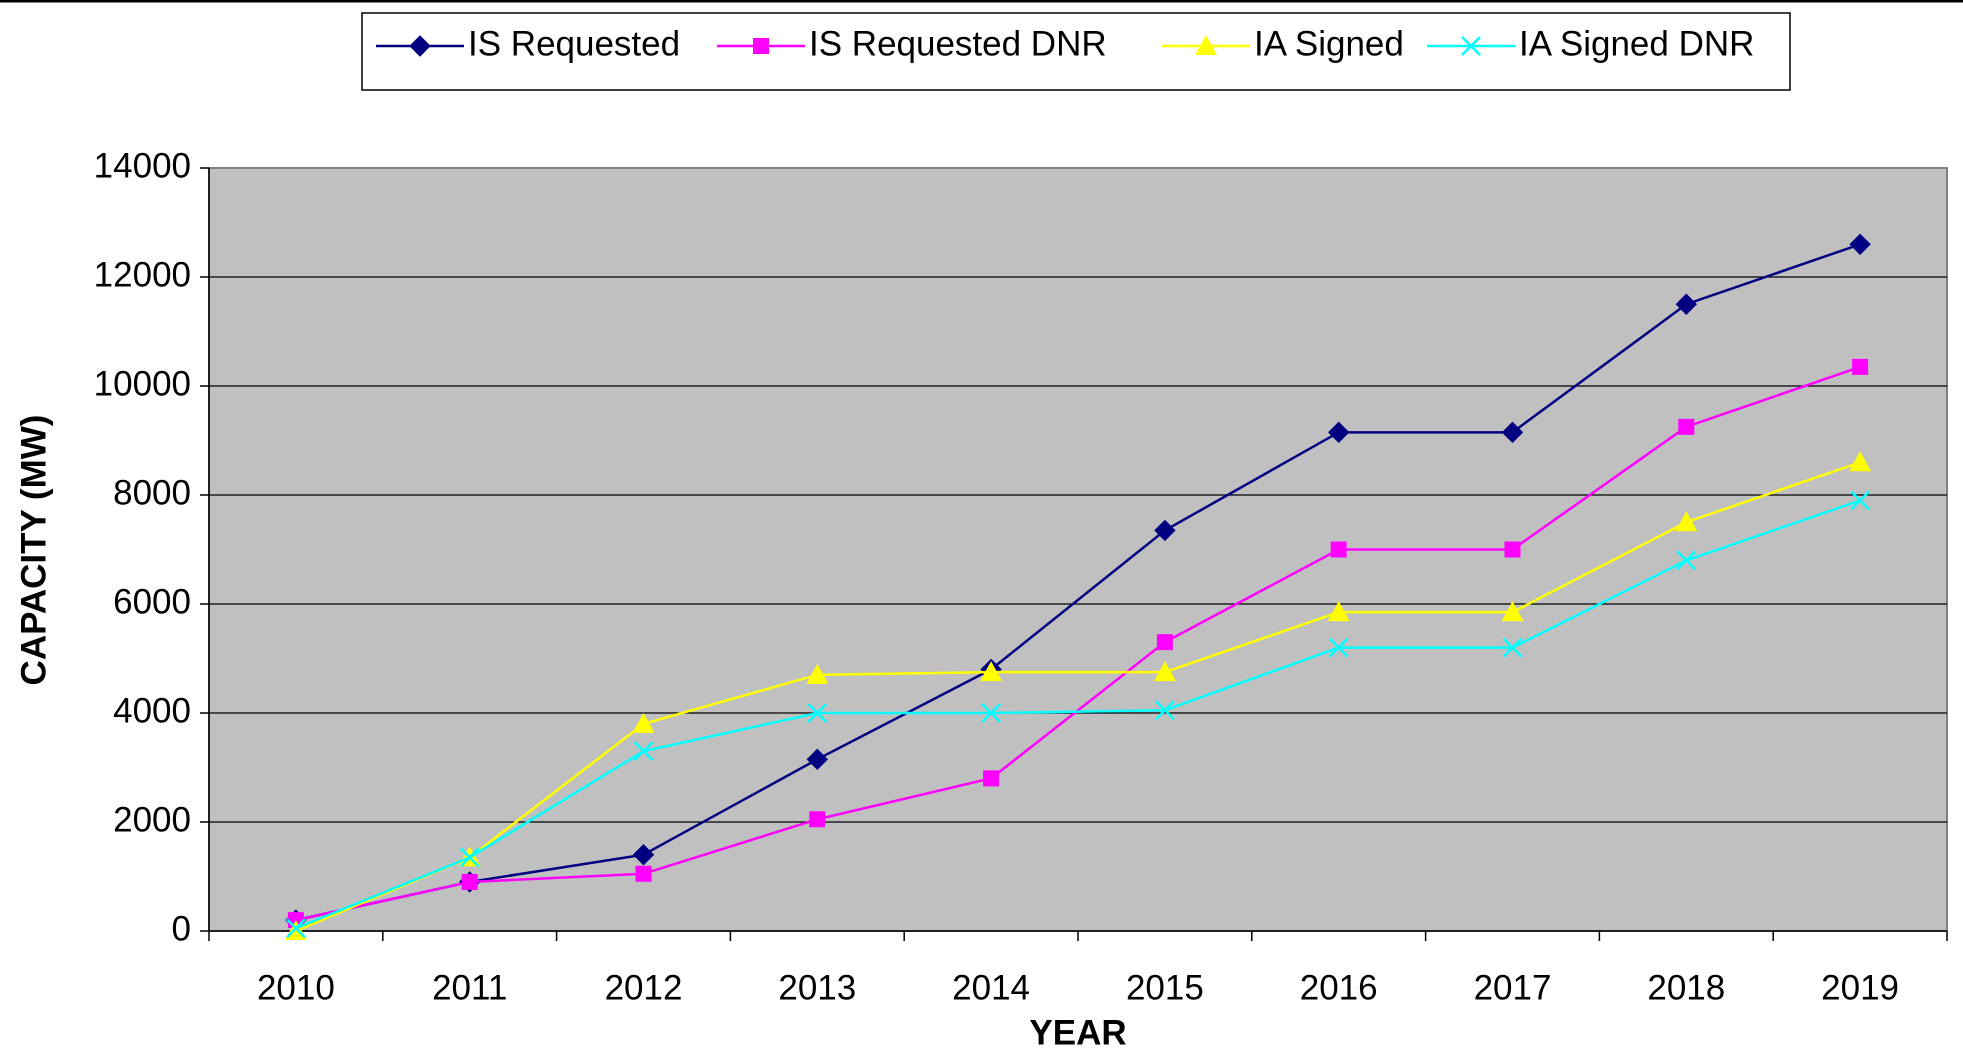  I want to click on y-tick-label: 4000, so click(152, 710).